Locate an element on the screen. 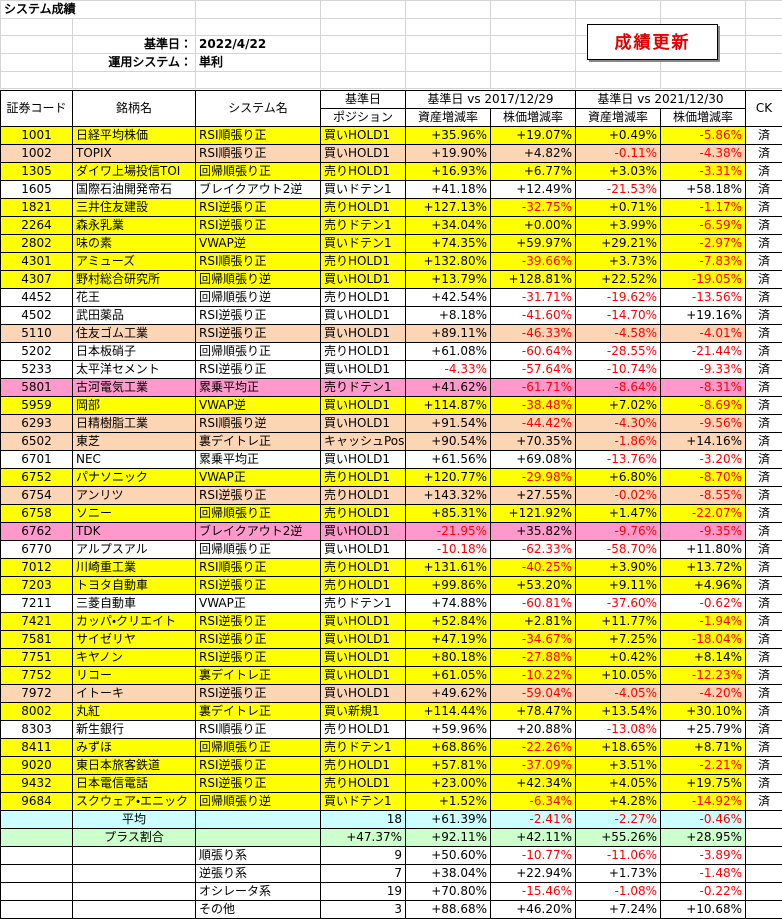 This screenshot has height=919, width=782. update-button: 成績更新 is located at coordinates (652, 42).